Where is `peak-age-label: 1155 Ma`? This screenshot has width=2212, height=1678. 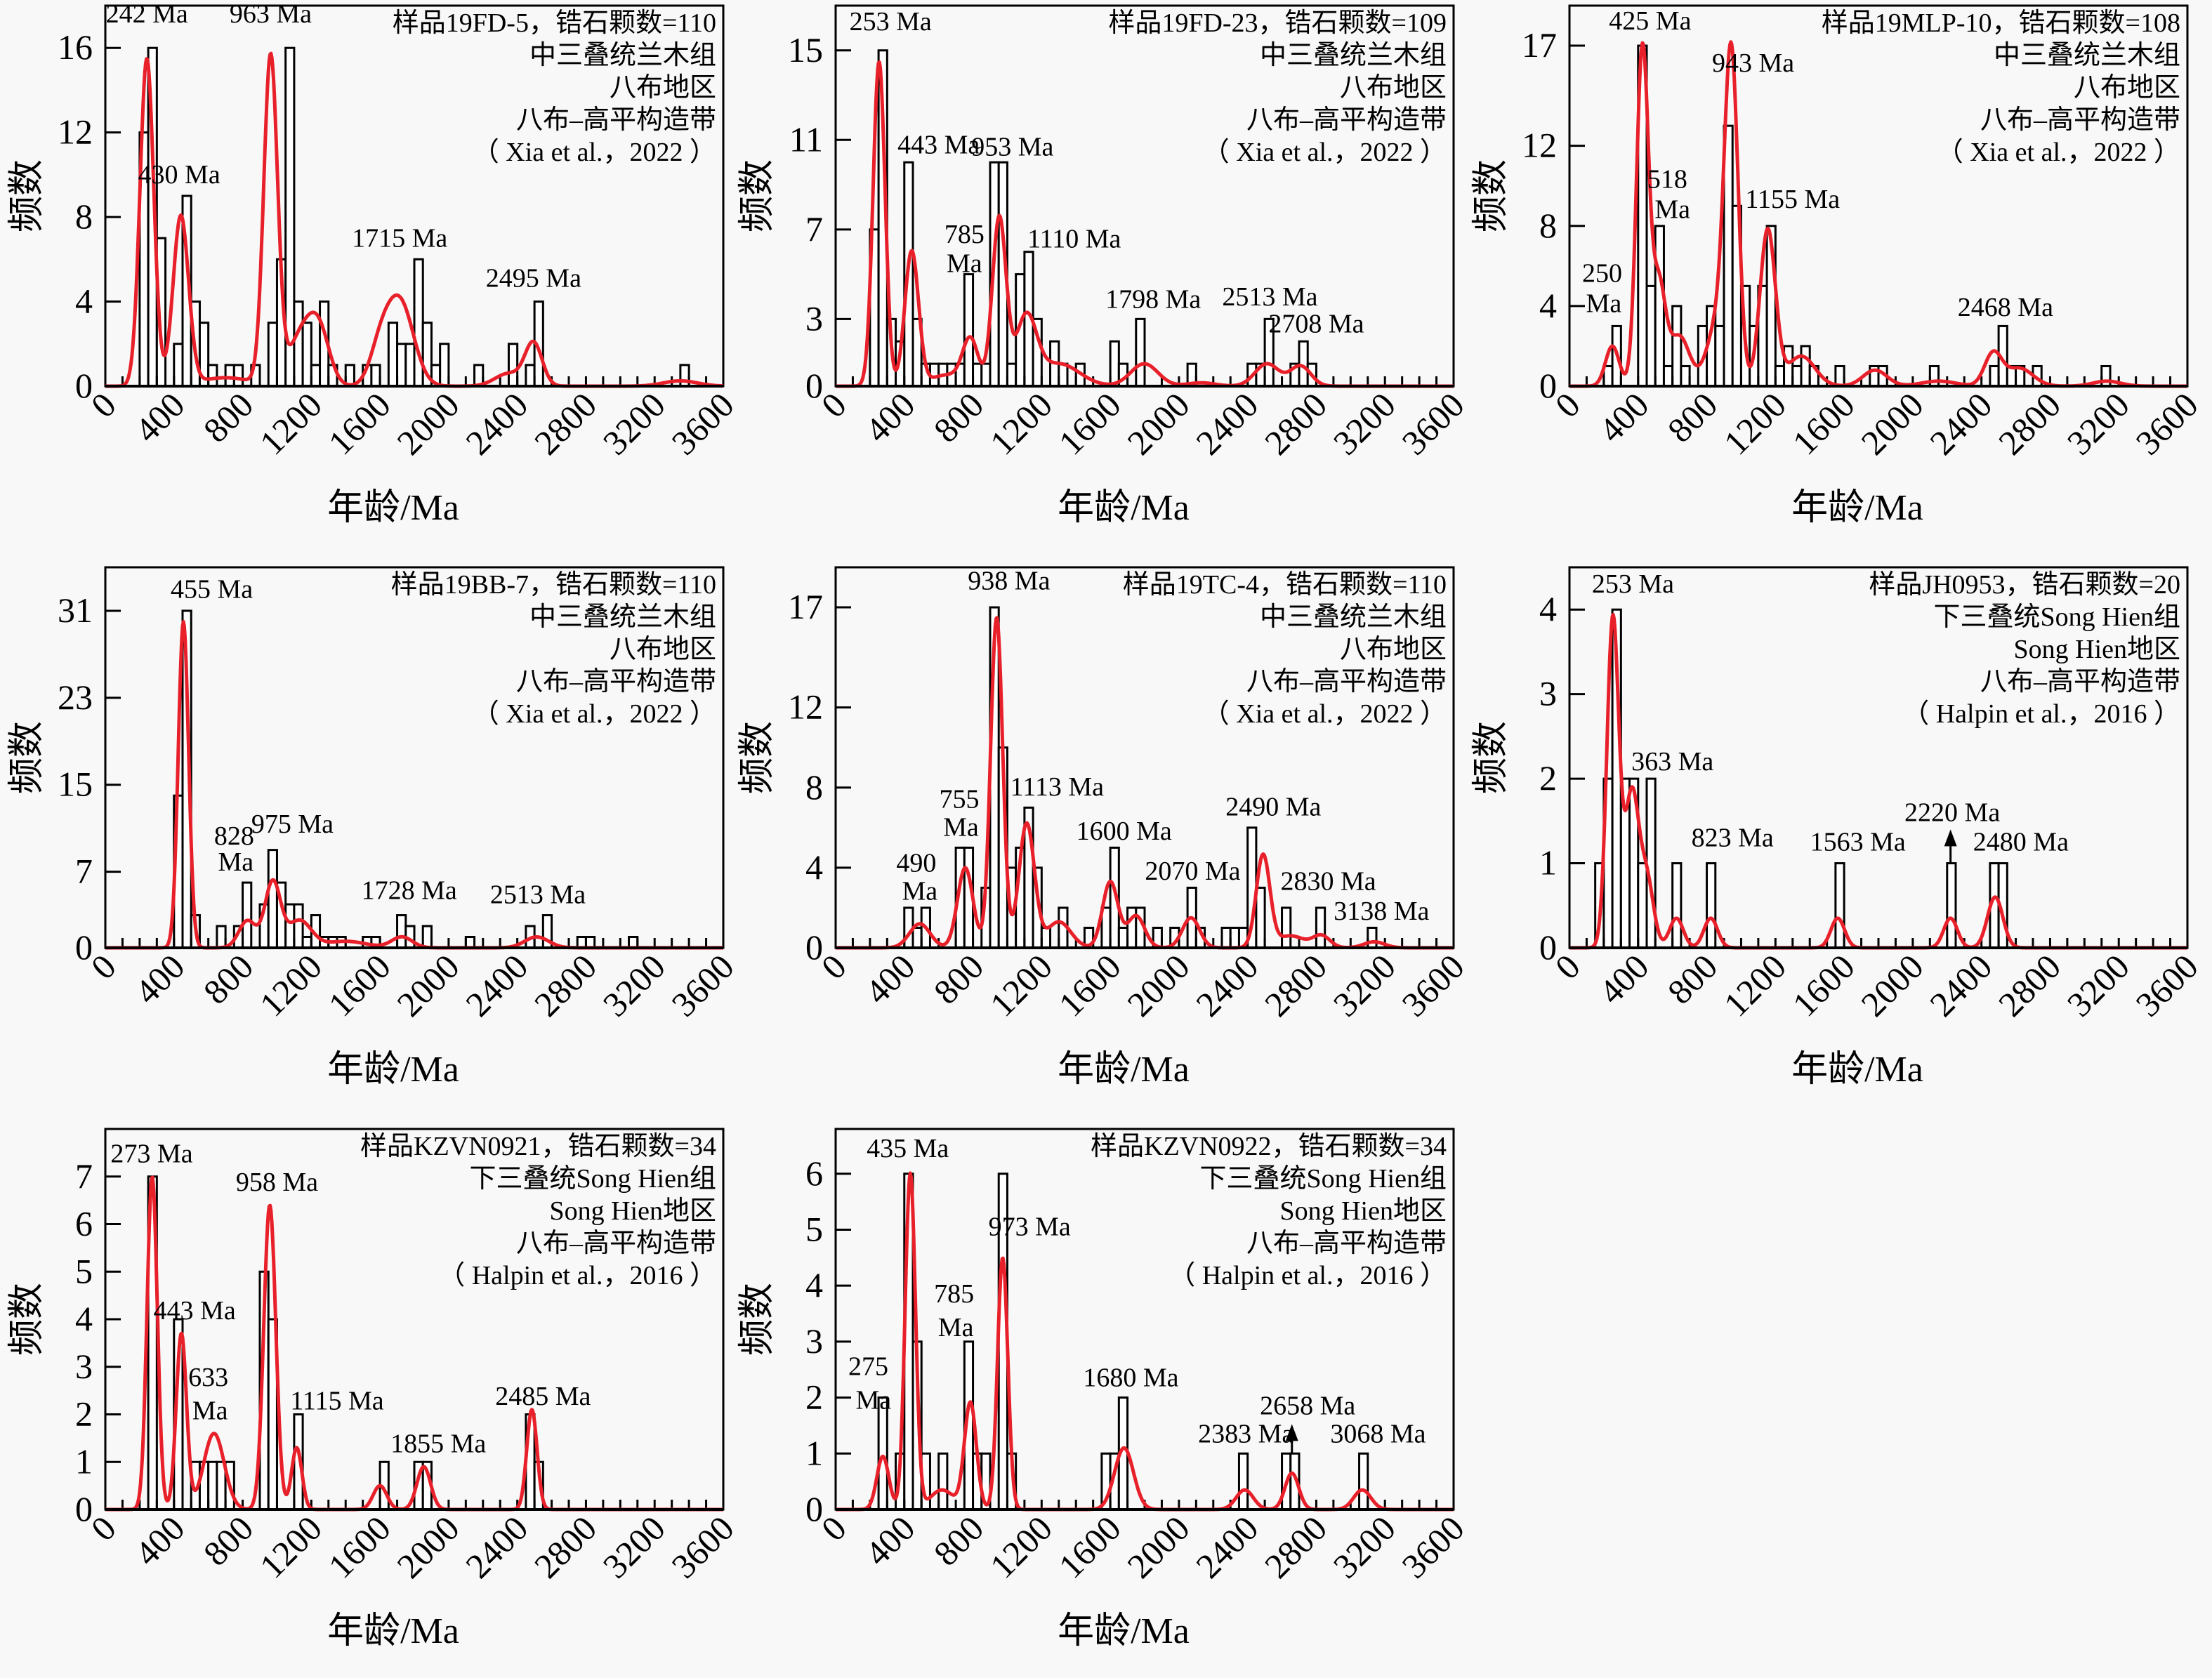
peak-age-label: 1155 Ma is located at coordinates (1792, 199).